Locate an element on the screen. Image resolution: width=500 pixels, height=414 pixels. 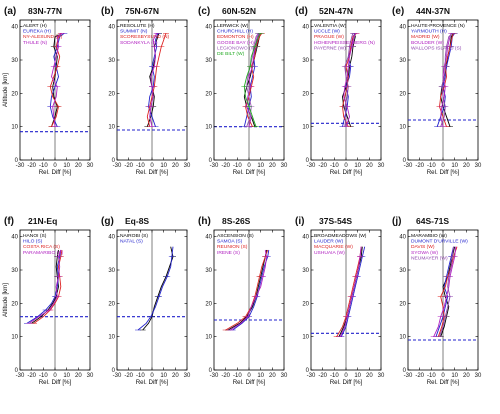
legend-entry: SUMMIT (N) is located at coordinates (134, 32).